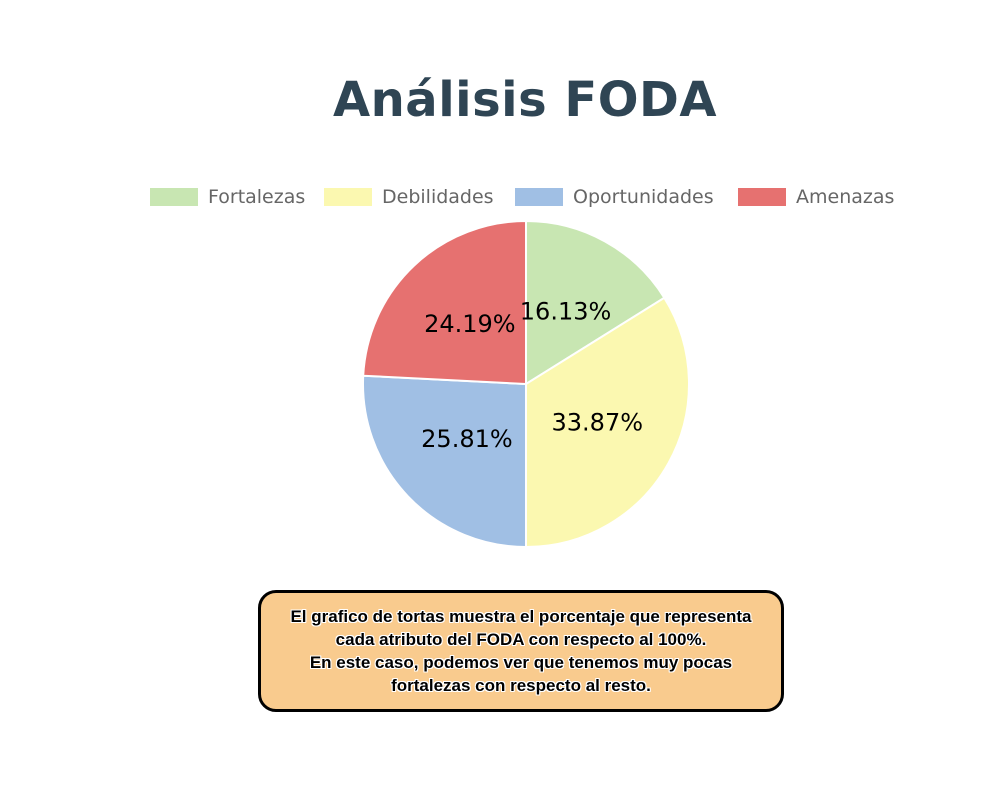 The image size is (1004, 790). Describe the element at coordinates (643, 197) in the screenshot. I see `legend-label-oportunidades: Oportunidades` at that location.